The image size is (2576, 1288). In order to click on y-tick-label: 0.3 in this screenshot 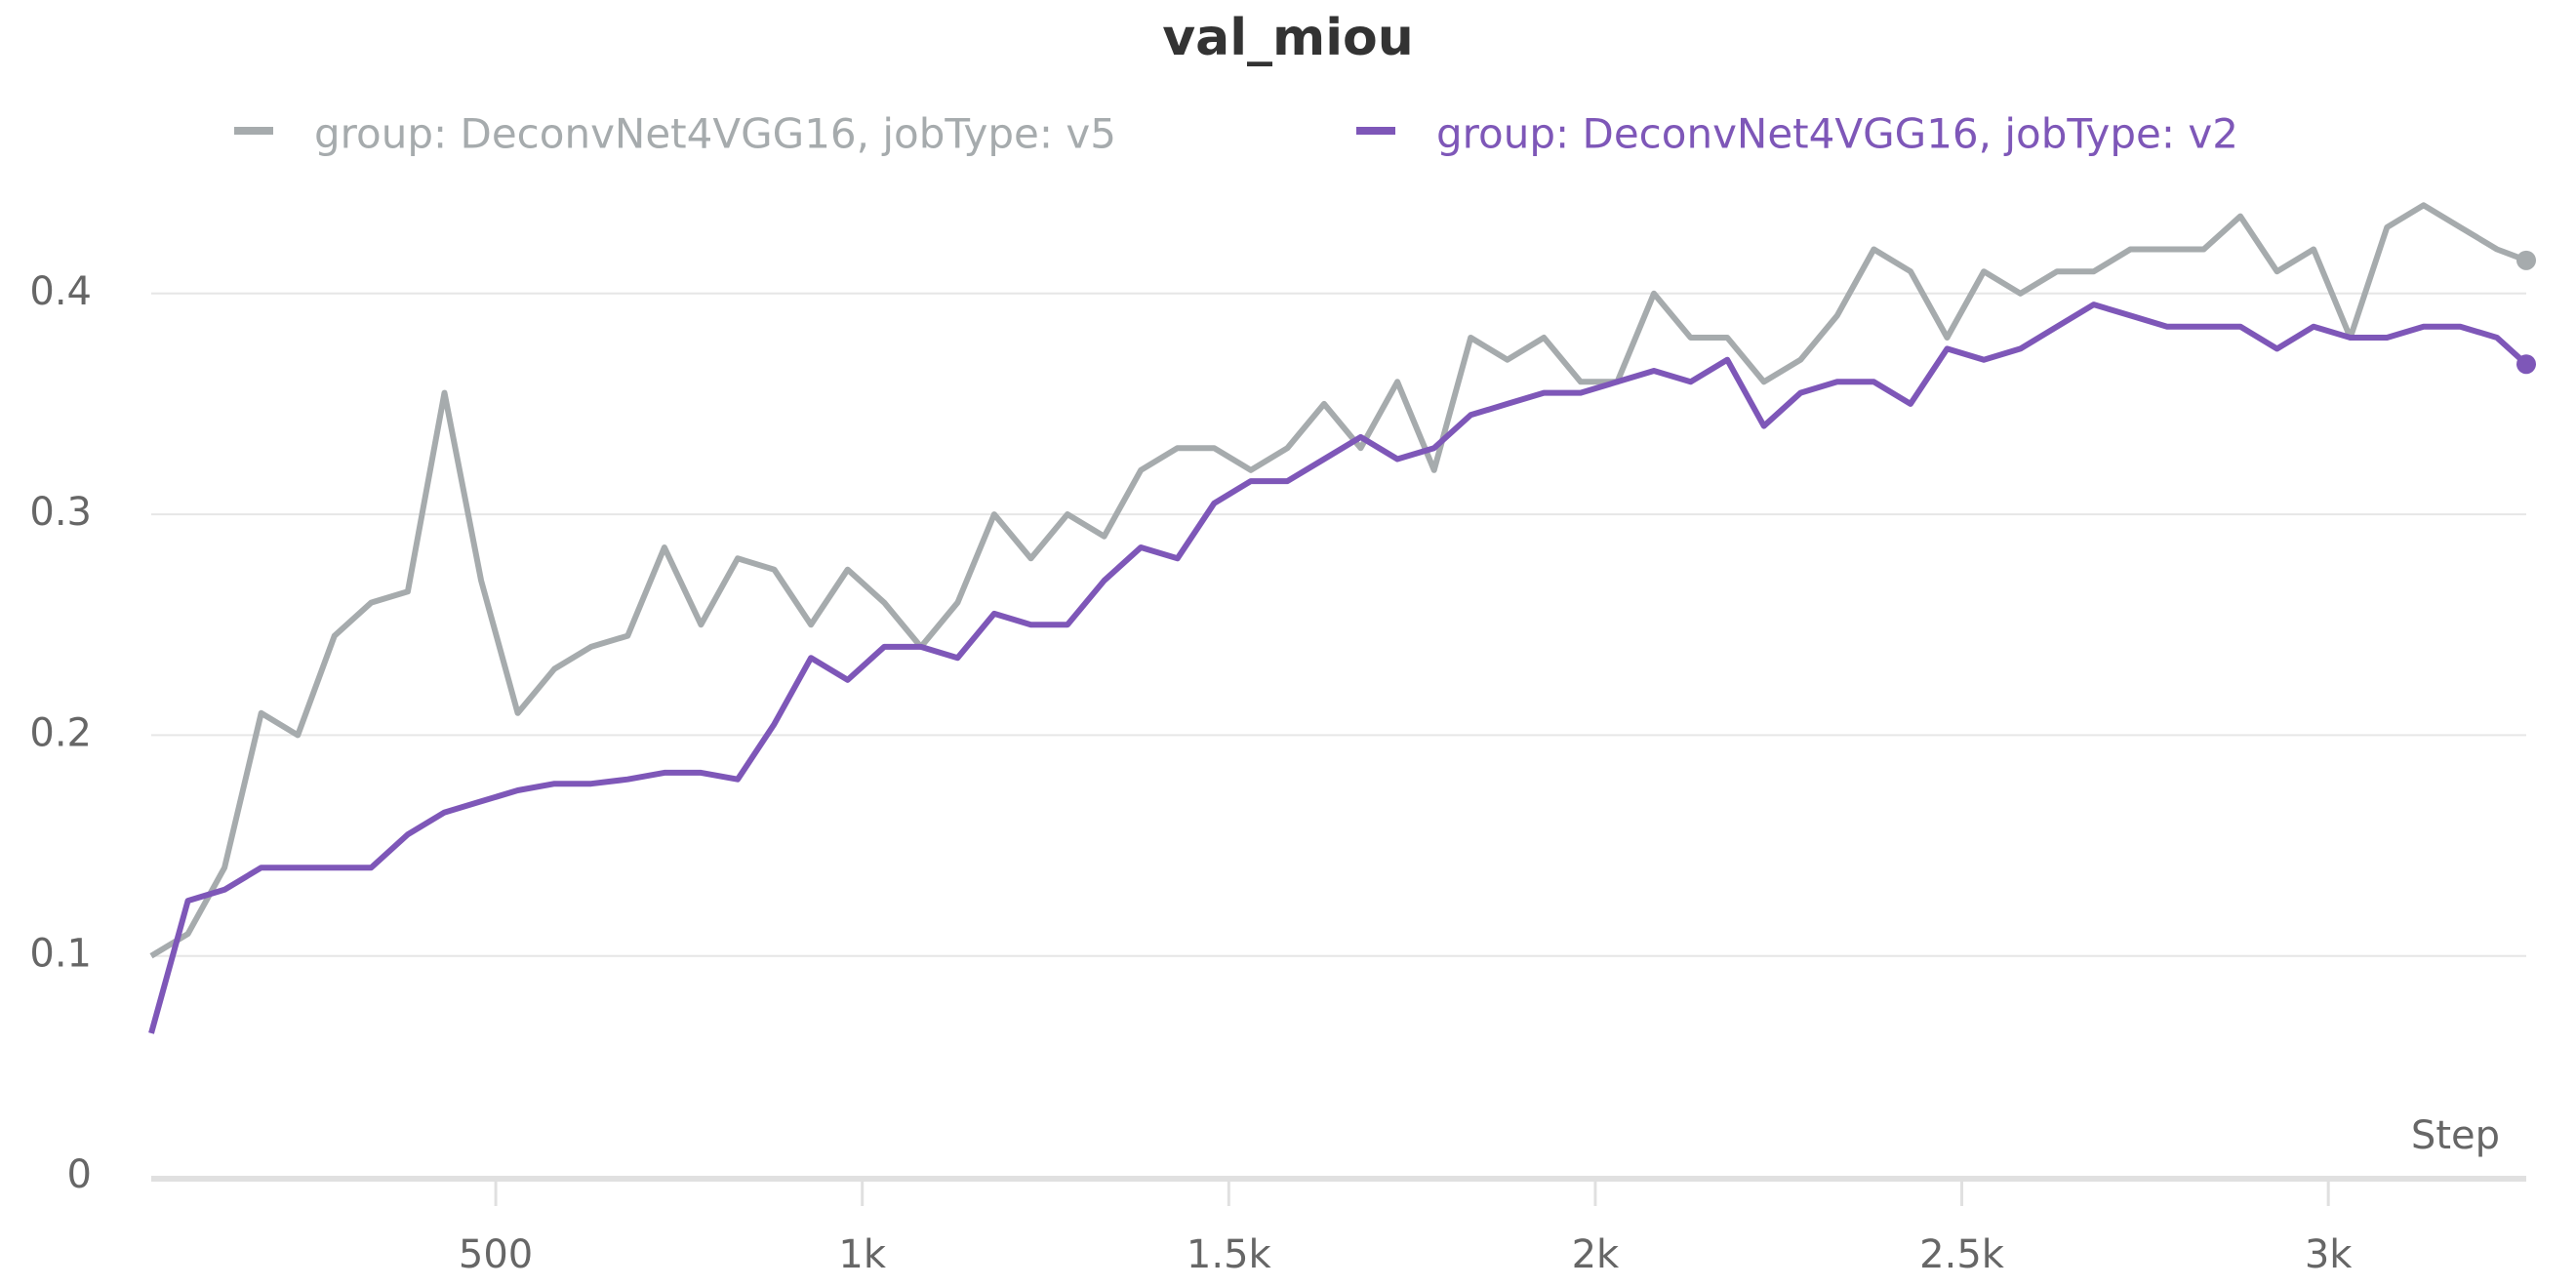, I will do `click(60, 512)`.